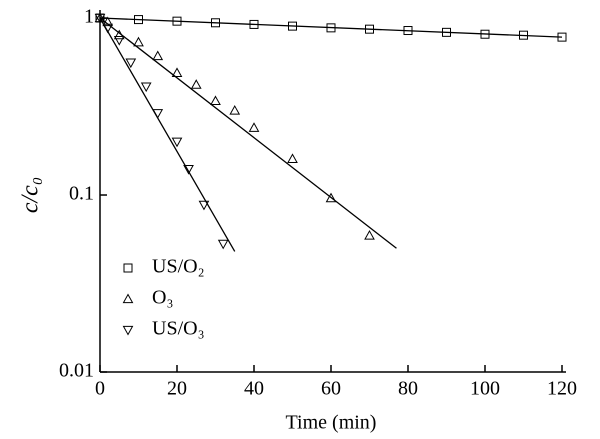 The height and width of the screenshot is (439, 600). I want to click on y-tick-label: 1, so click(89, 17).